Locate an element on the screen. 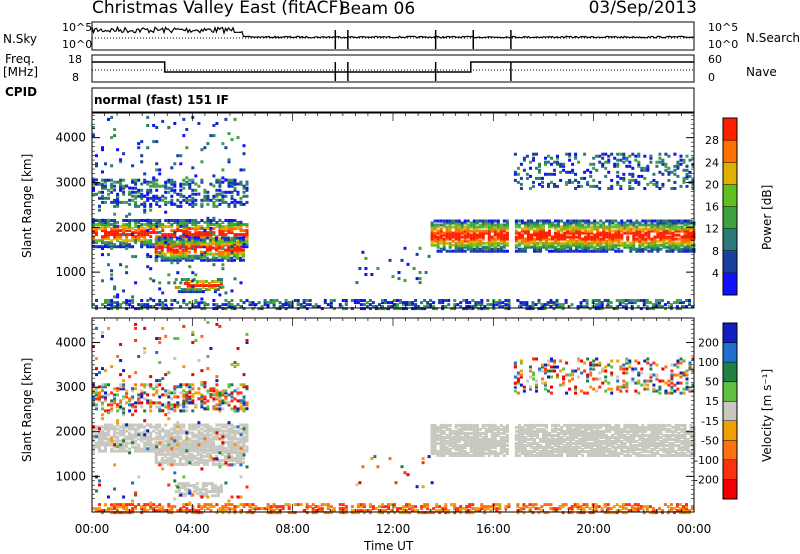 This screenshot has width=800, height=554. power-panel-colorbar-tick-4: 20 is located at coordinates (712, 184).